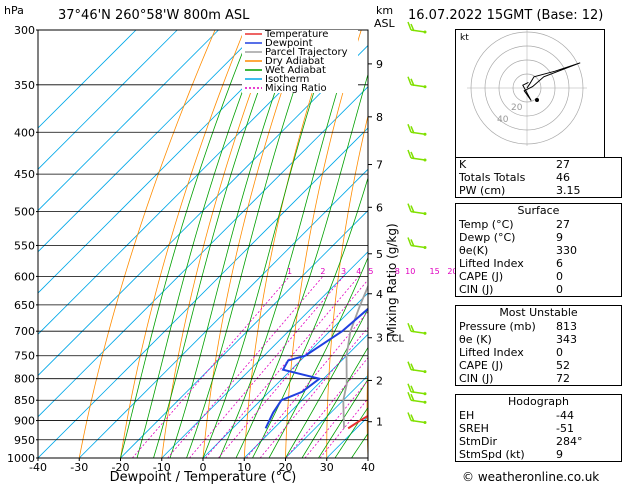 Image resolution: width=629 pixels, height=486 pixels. Describe the element at coordinates (24, 440) in the screenshot. I see `pressure-tick-label: 950` at that location.